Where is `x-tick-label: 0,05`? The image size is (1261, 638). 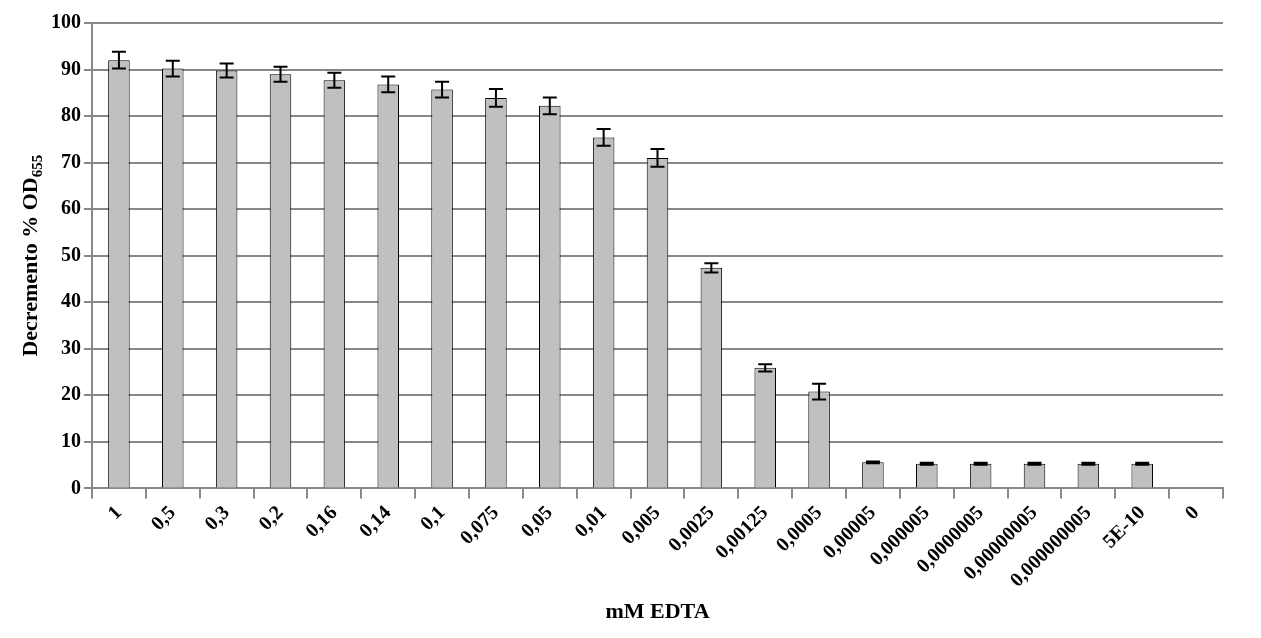 x-tick-label: 0,05 is located at coordinates (536, 521).